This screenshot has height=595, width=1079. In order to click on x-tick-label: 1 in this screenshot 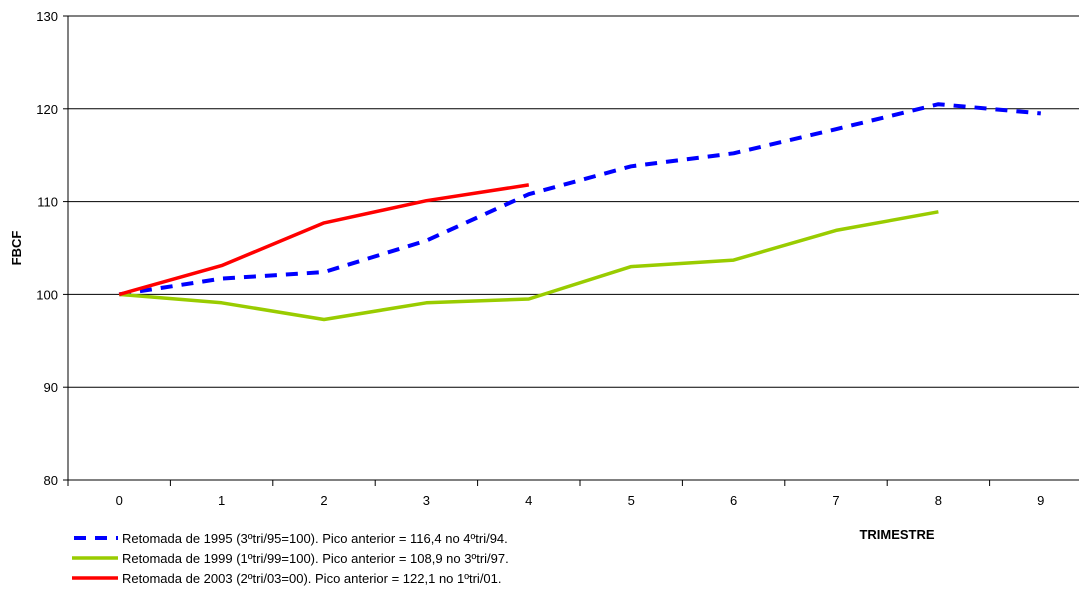, I will do `click(221, 500)`.